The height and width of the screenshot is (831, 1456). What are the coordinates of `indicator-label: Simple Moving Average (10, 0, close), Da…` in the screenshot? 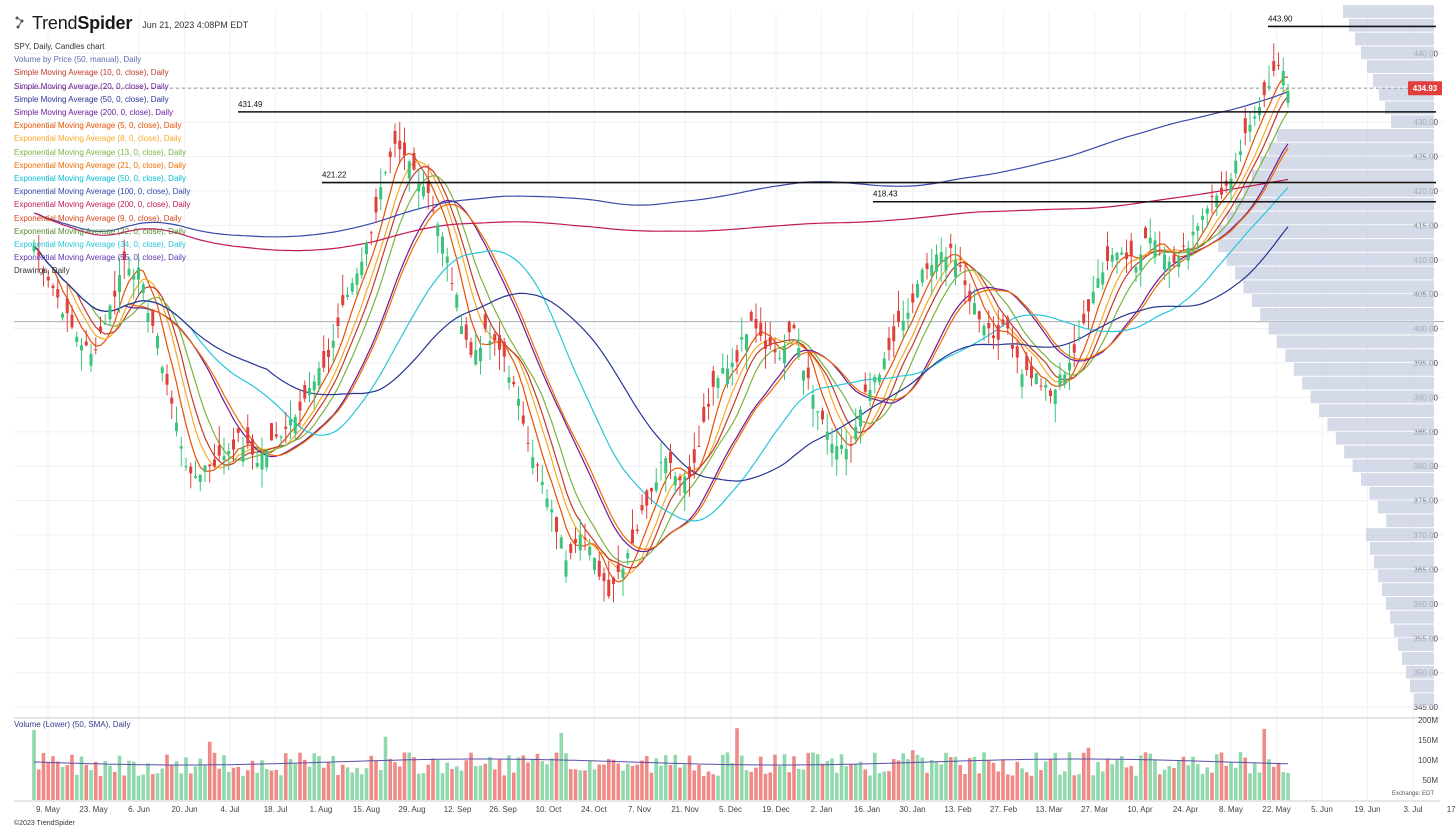 It's located at (91, 73).